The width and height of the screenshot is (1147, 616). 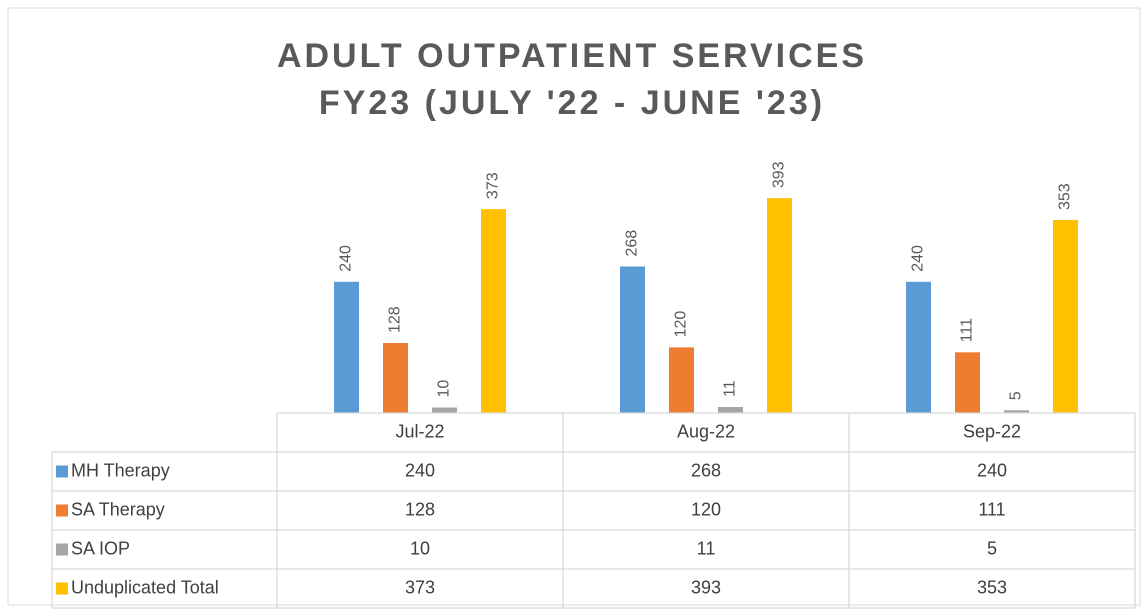 What do you see at coordinates (120, 470) in the screenshot?
I see `legend-label: MH Therapy` at bounding box center [120, 470].